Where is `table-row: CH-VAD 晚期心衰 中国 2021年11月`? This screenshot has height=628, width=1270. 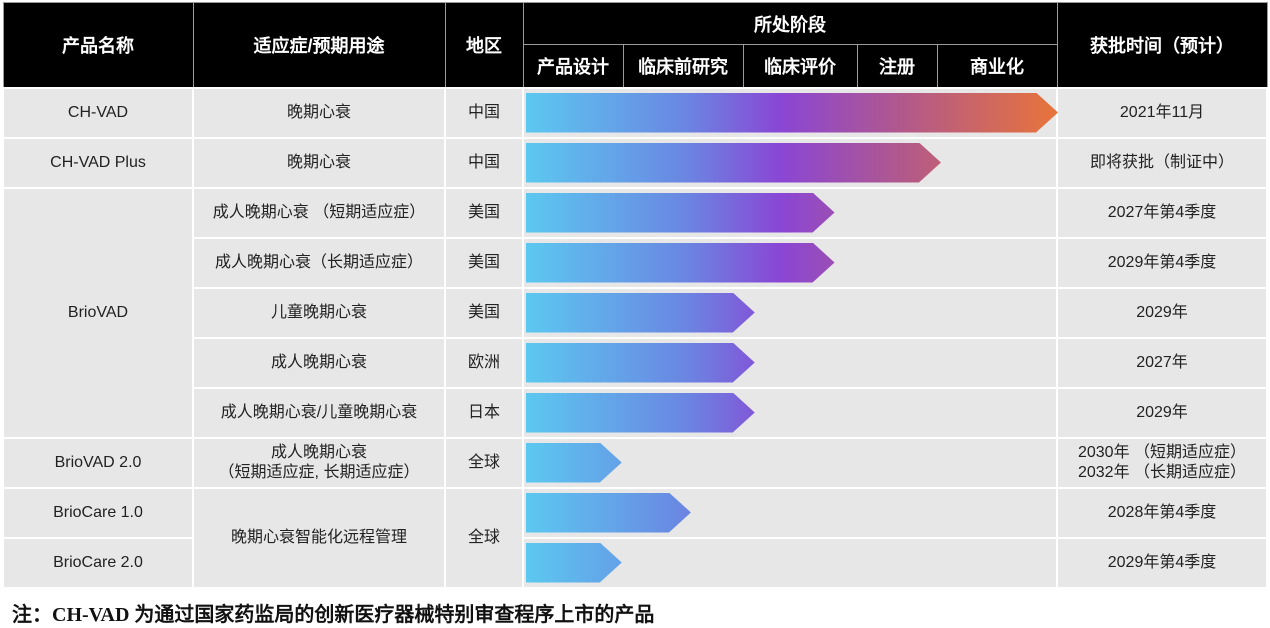 table-row: CH-VAD 晚期心衰 中国 2021年11月 is located at coordinates (635, 112).